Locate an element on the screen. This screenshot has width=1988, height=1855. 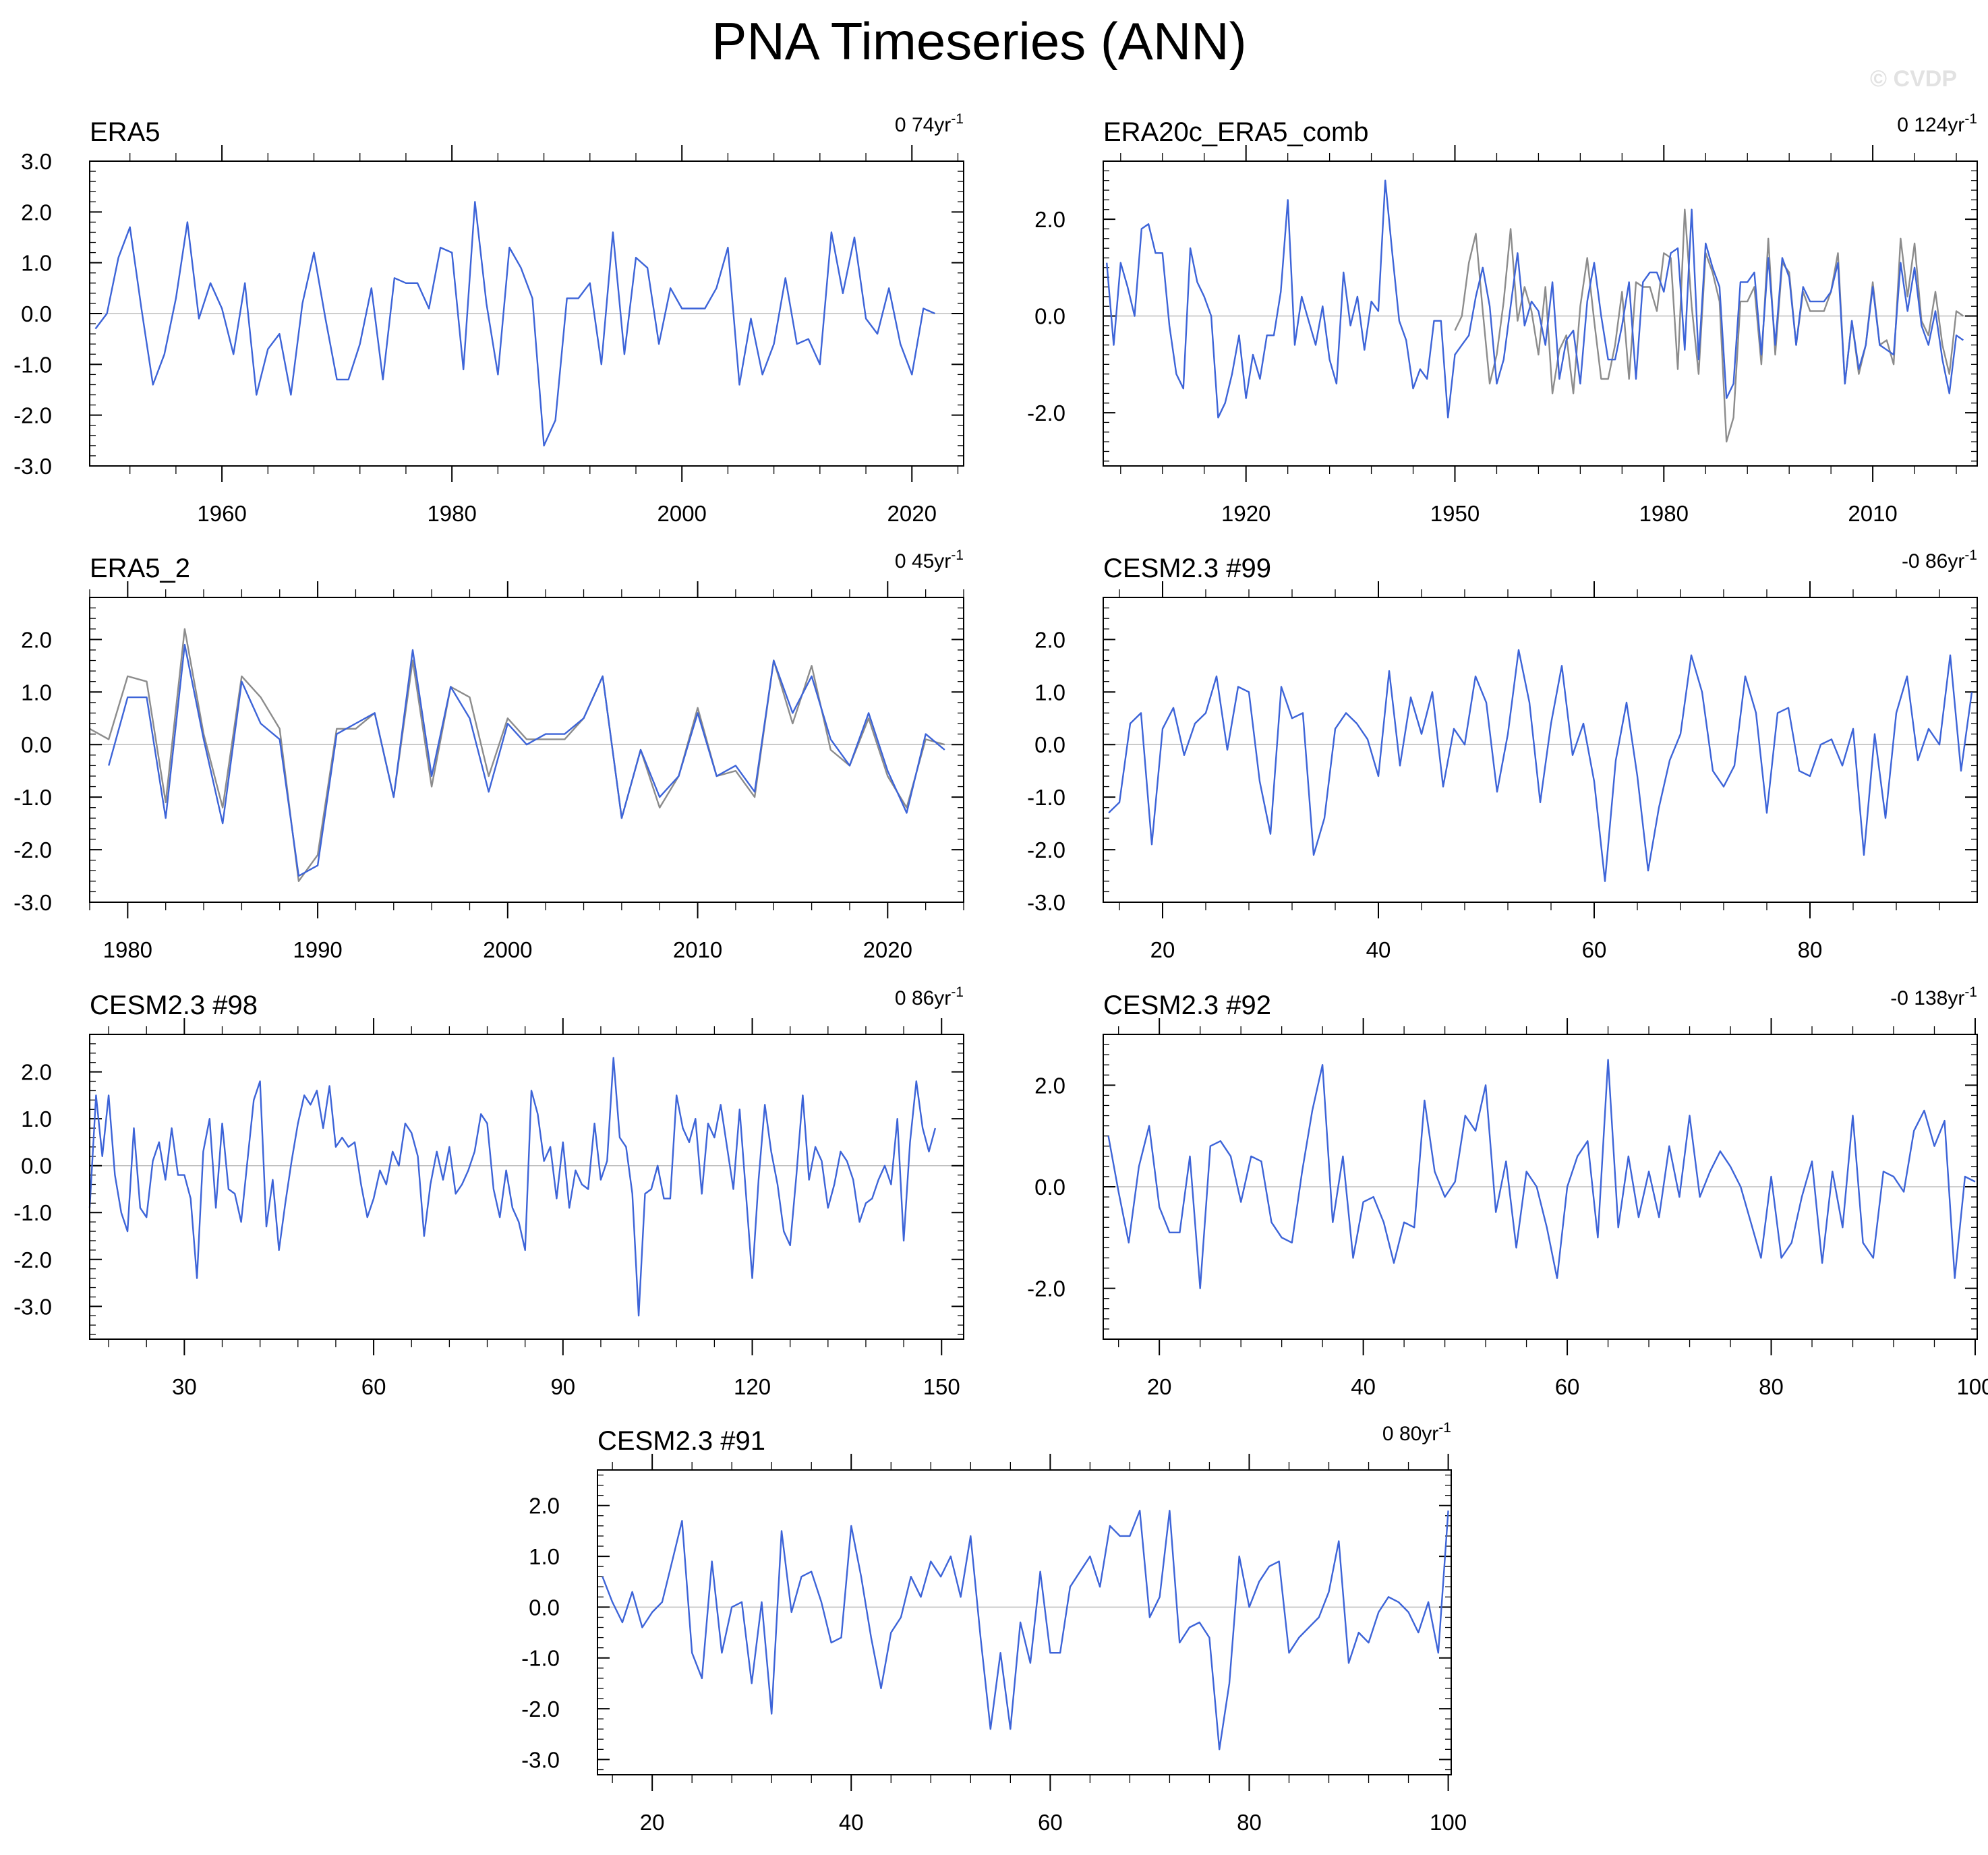
trend-label: -0 138yr-1 is located at coordinates (1934, 996).